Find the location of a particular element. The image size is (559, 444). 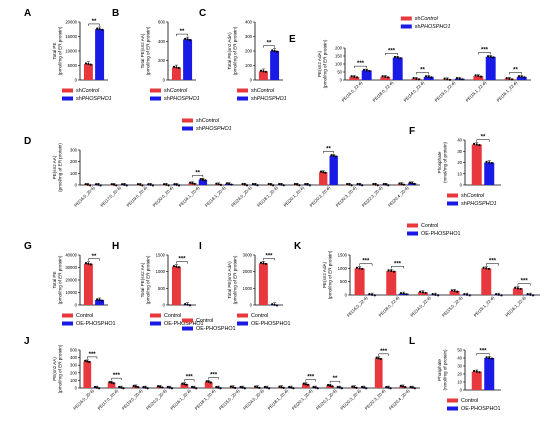

x-tick-label: PE(20:3_20:4) is located at coordinates (346, 196).